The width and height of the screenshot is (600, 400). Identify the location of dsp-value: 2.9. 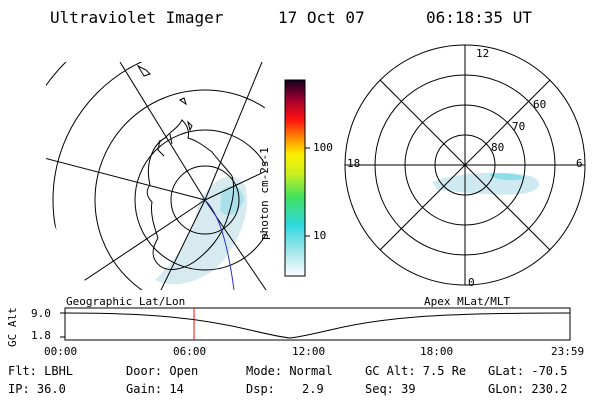
(313, 389).